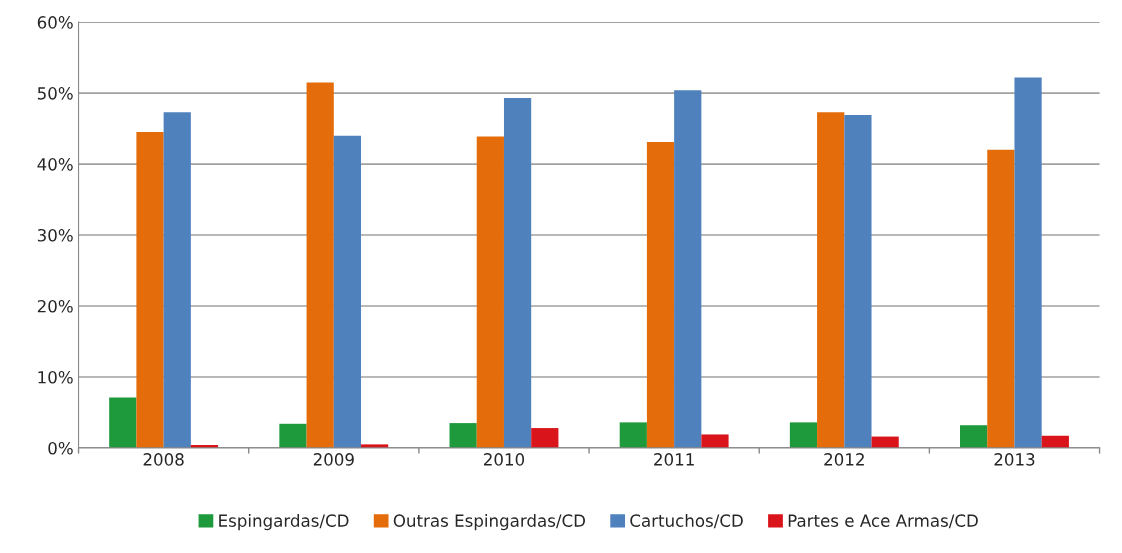  I want to click on y-tick-label: 30%, so click(55, 235).